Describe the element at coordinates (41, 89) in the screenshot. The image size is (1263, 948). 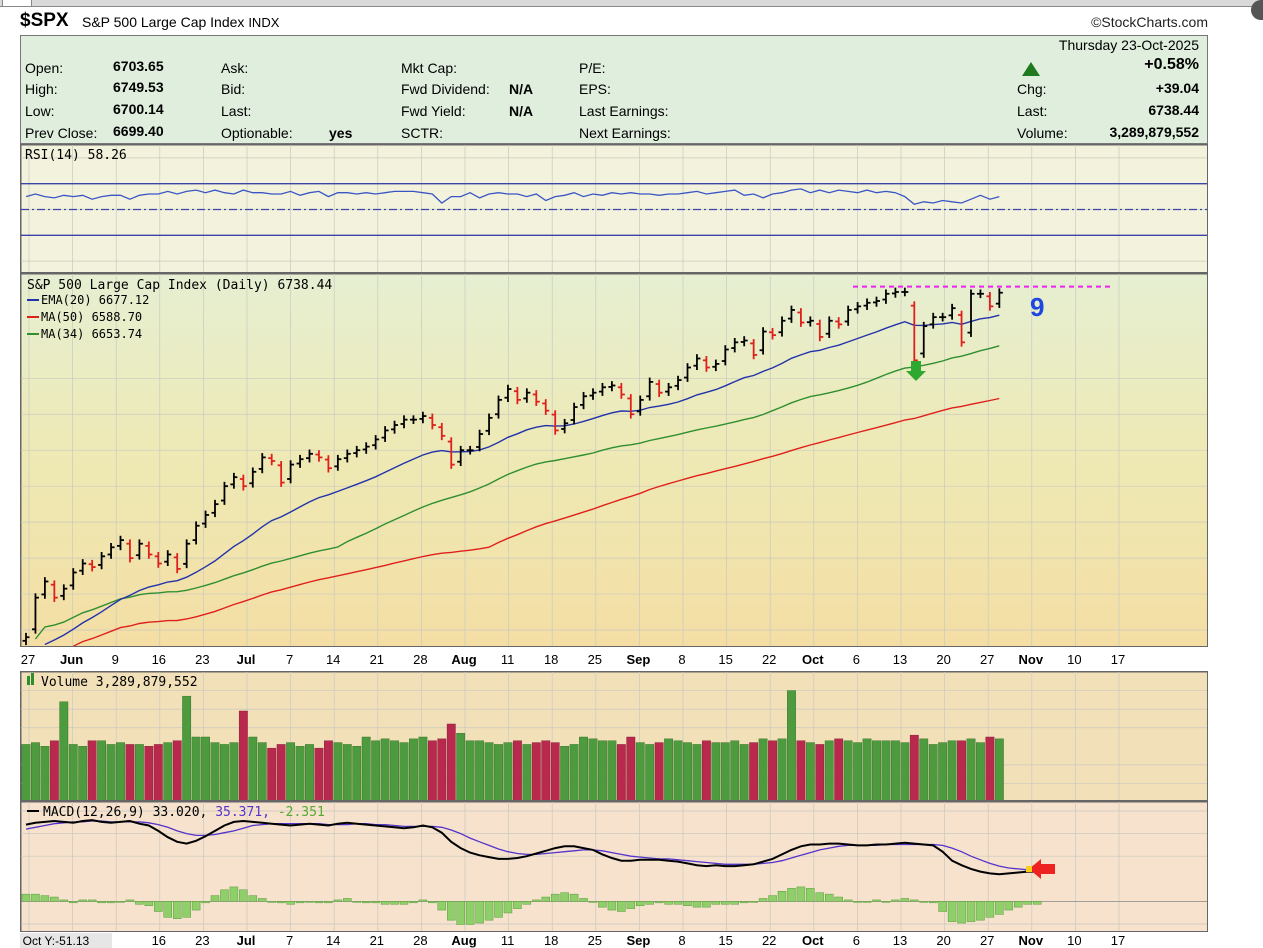
I see `high-label: High:` at that location.